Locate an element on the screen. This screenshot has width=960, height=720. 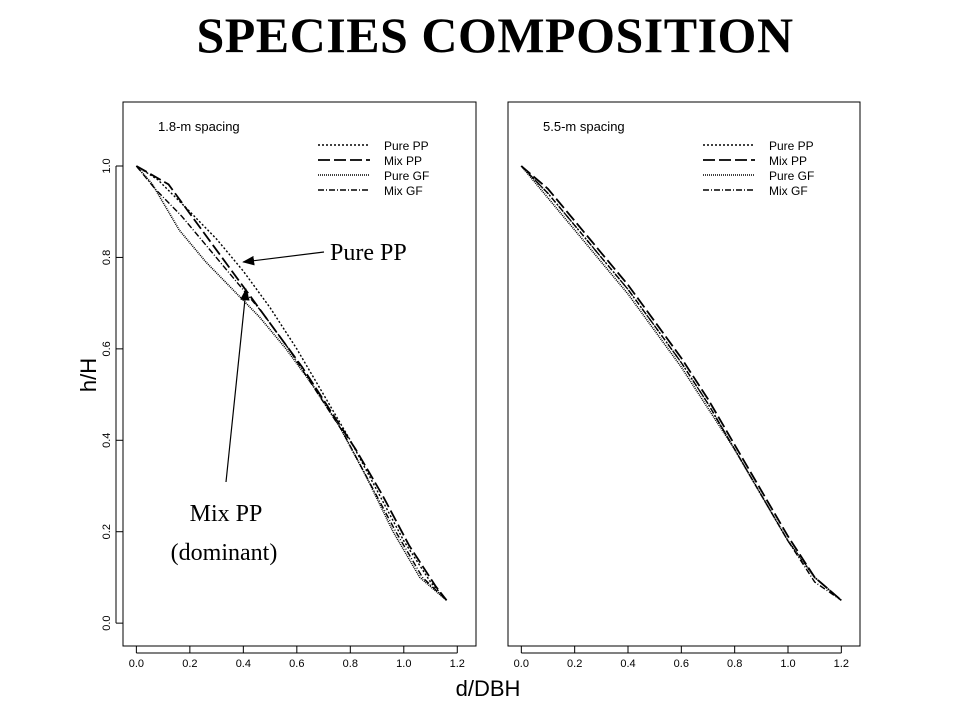
y-tick-label: 0.6 is located at coordinates (107, 348).